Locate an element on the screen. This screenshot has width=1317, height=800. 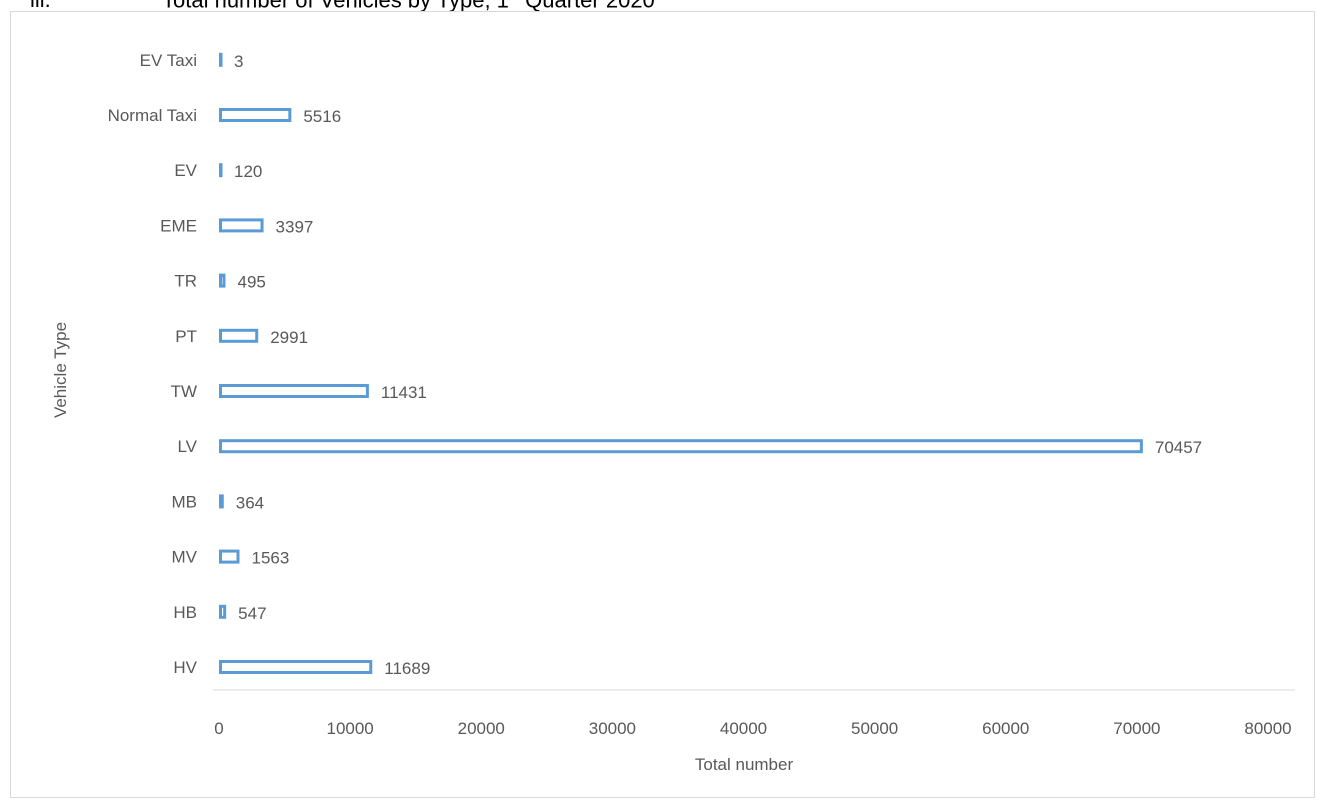
x-tick-label: 30000 is located at coordinates (612, 728).